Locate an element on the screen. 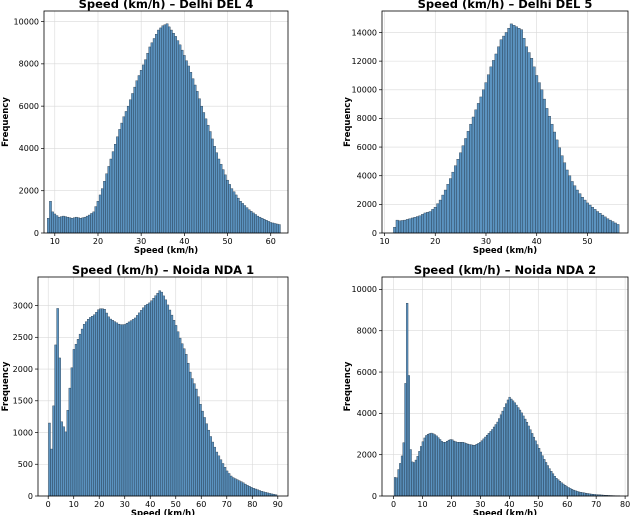  y-axis-label: Frequency is located at coordinates (6, 386).